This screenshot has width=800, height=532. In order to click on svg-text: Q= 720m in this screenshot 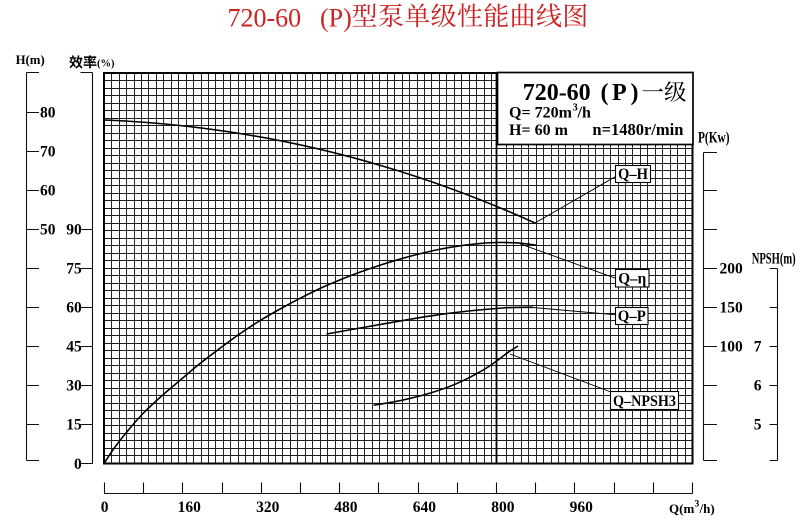, I will do `click(541, 113)`.